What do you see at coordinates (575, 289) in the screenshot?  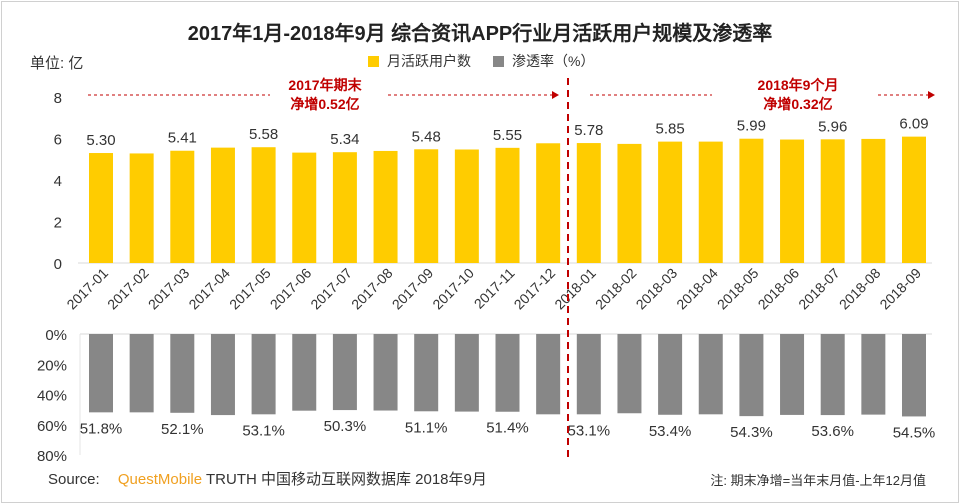 I see `x-tick-label: 2018-01` at bounding box center [575, 289].